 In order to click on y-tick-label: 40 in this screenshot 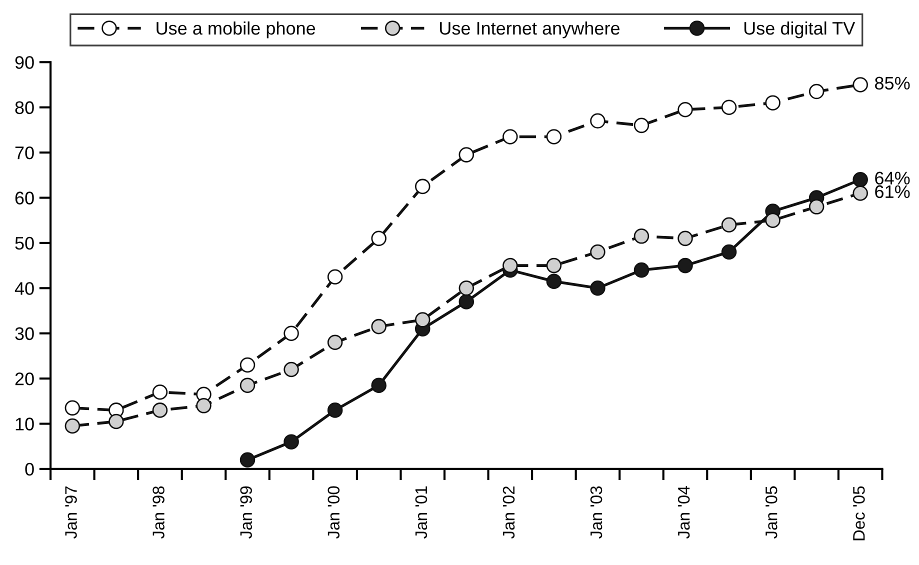, I will do `click(24, 288)`.